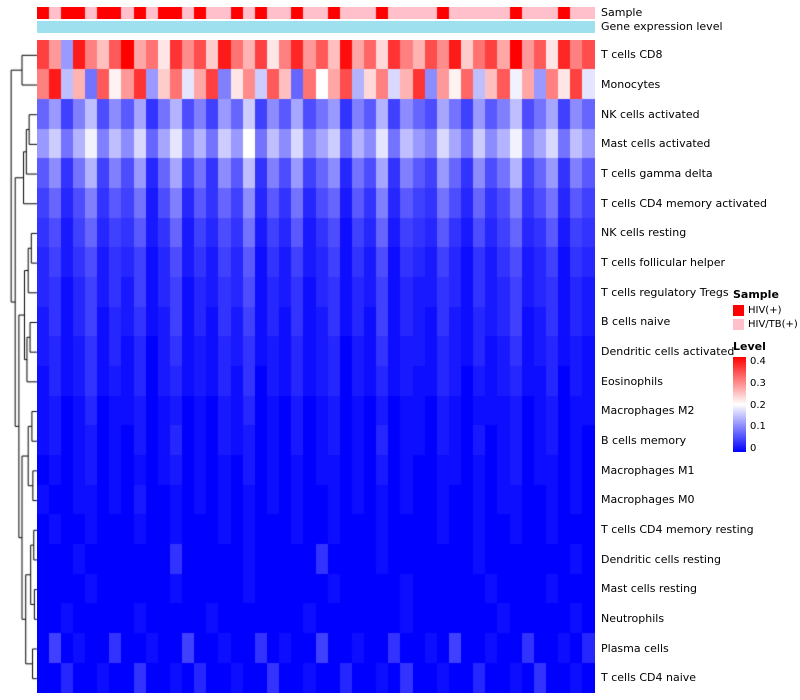  Describe the element at coordinates (758, 361) in the screenshot. I see `level-tick-label: 0.4` at that location.